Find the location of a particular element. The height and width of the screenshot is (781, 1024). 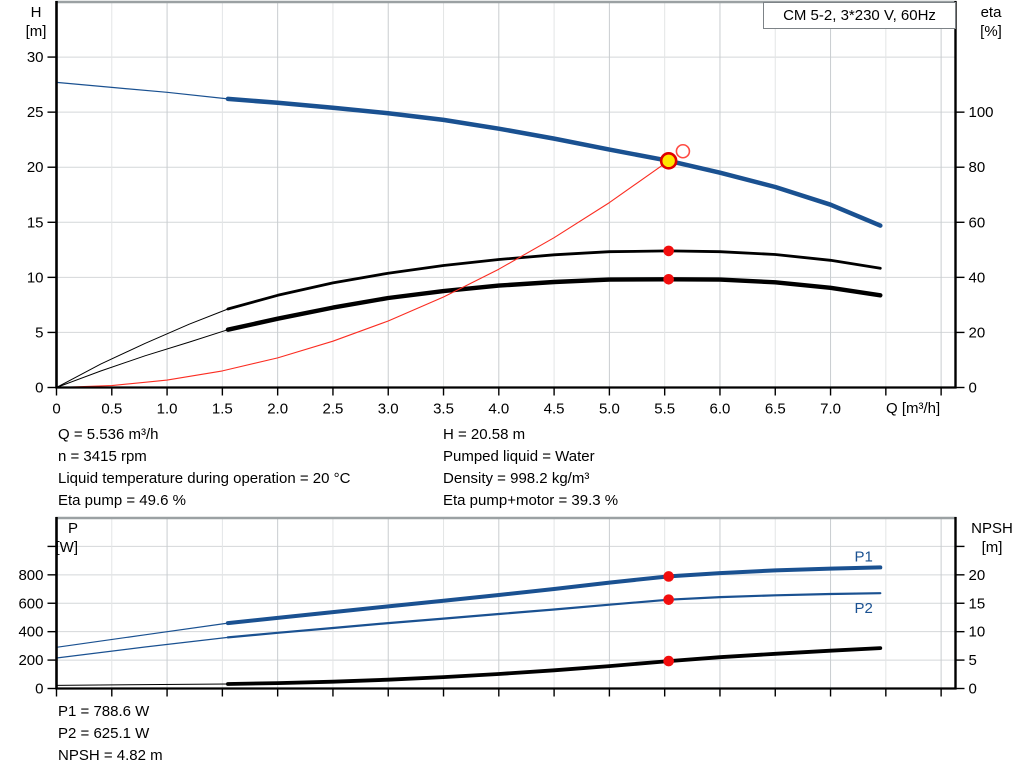

p2-curve-ext is located at coordinates (142, 647).